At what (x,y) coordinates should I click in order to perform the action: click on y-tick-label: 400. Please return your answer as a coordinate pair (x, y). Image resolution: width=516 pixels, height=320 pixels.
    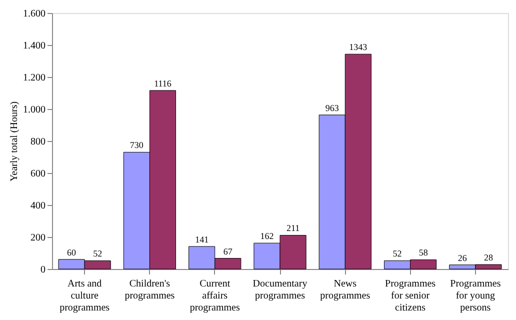
    Looking at the image, I should click on (38, 206).